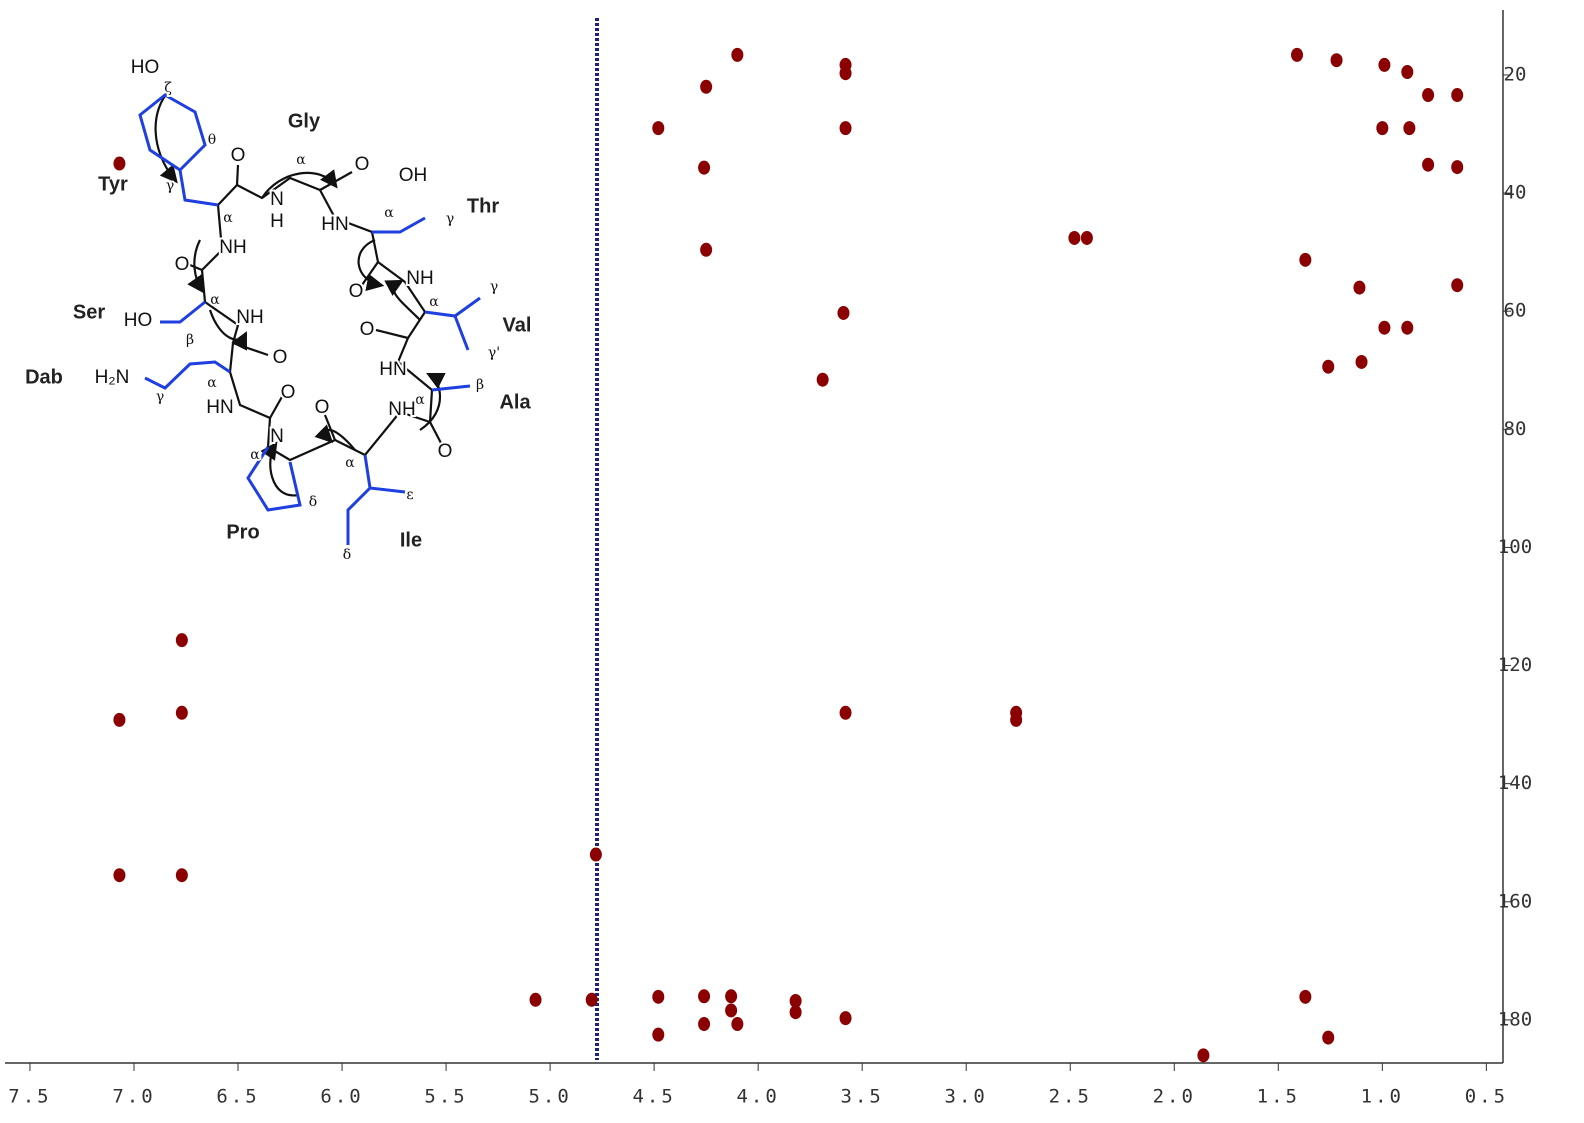 Image resolution: width=1584 pixels, height=1123 pixels. What do you see at coordinates (277, 221) in the screenshot?
I see `atom-label: H` at bounding box center [277, 221].